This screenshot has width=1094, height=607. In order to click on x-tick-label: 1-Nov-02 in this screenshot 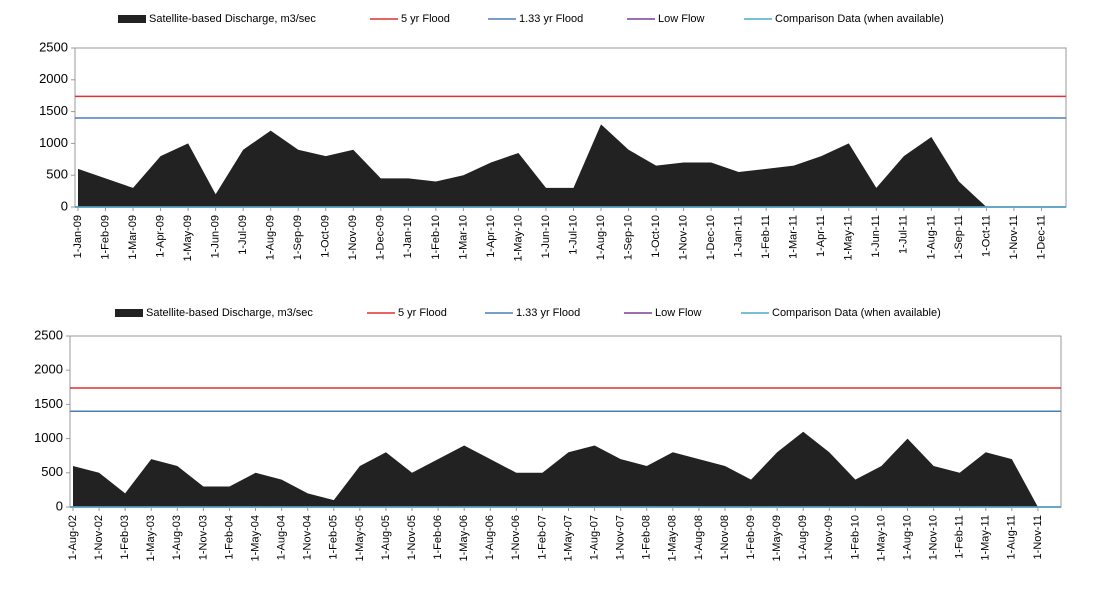, I will do `click(99, 537)`.